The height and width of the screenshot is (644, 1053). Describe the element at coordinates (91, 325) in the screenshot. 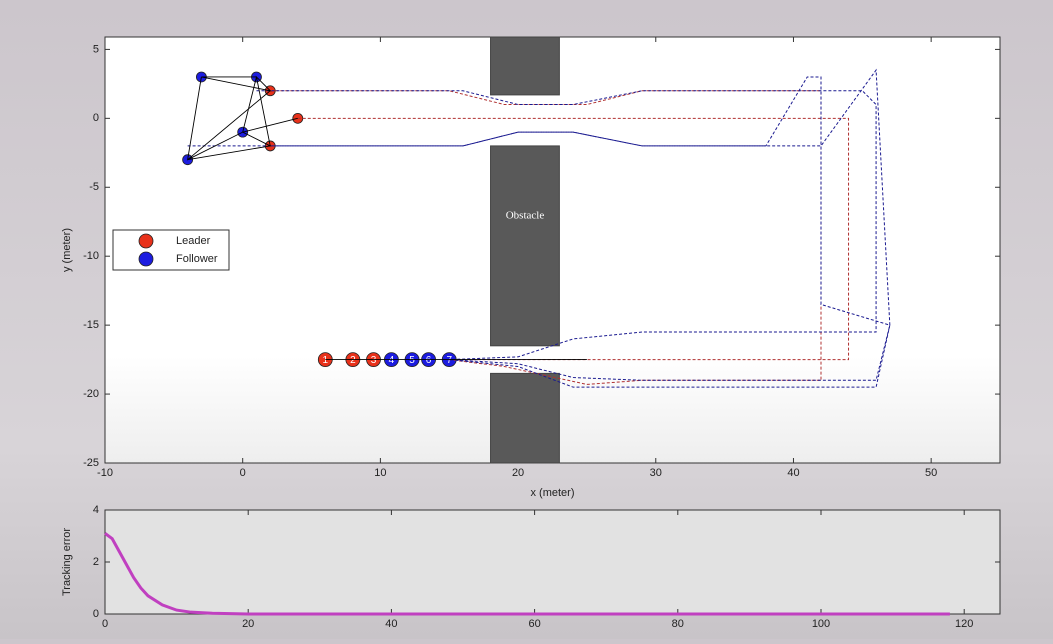

I see `y-tick-label: -15` at that location.